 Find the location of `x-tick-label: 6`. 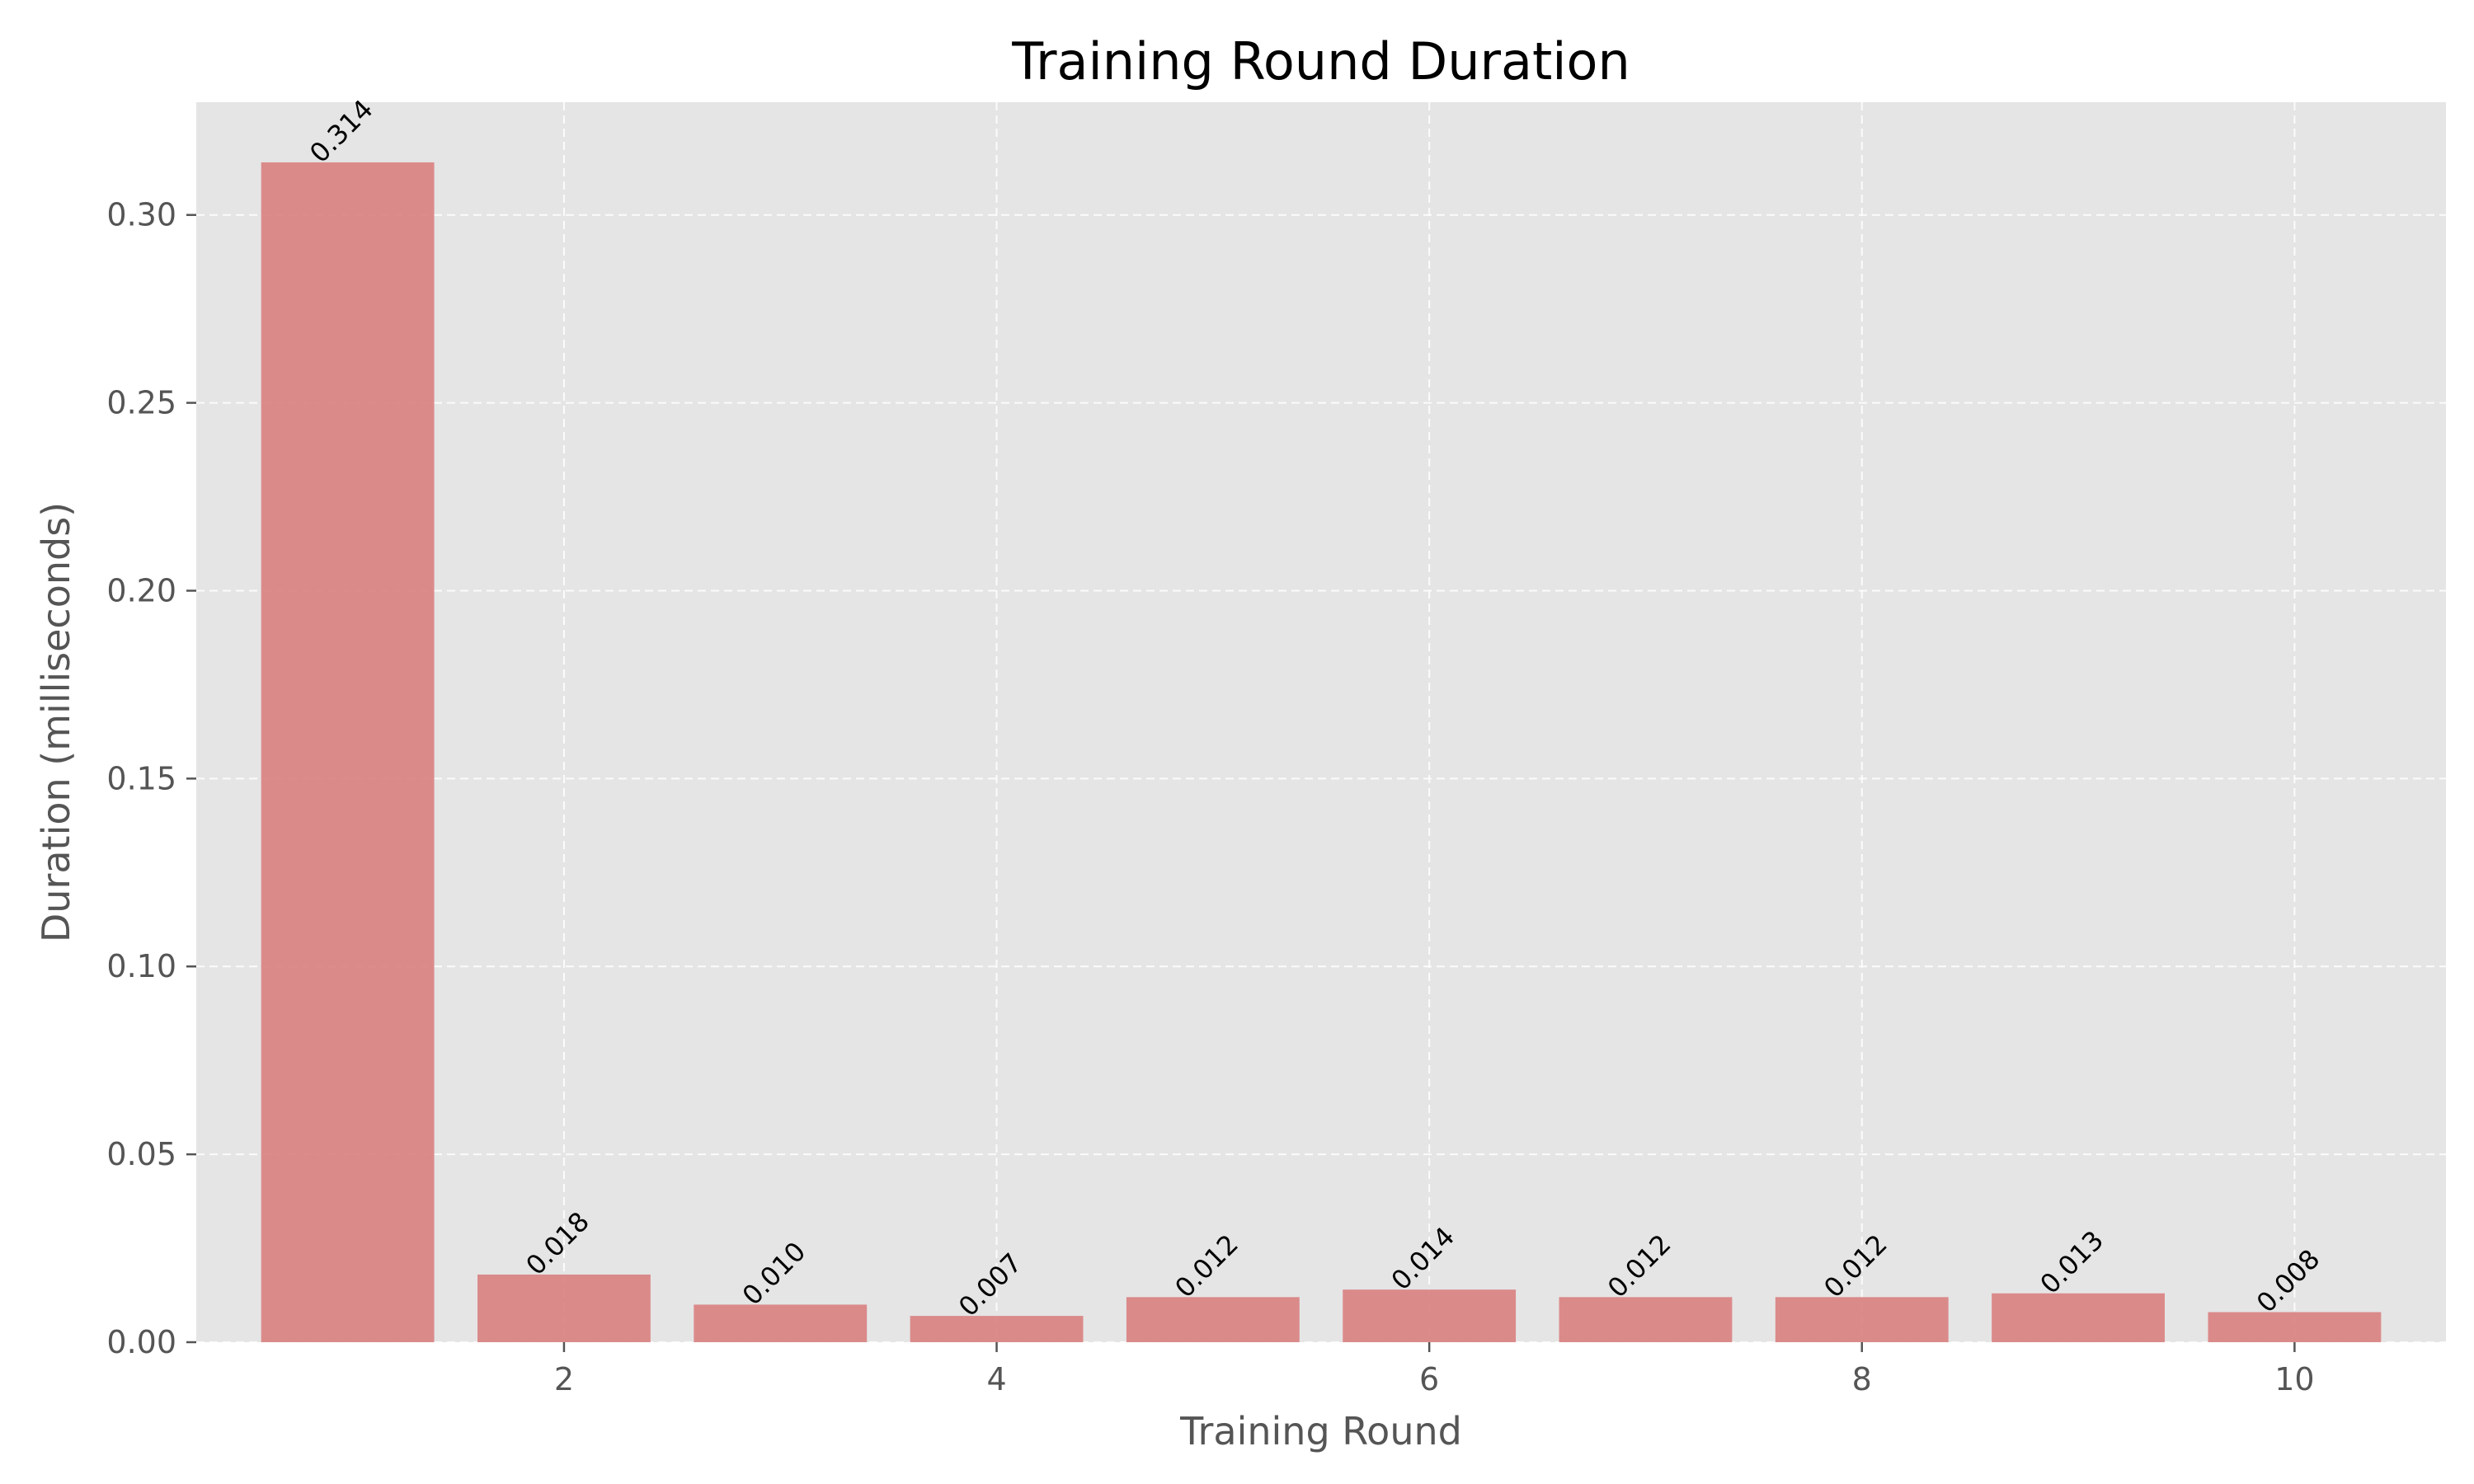

x-tick-label: 6 is located at coordinates (1429, 1379).